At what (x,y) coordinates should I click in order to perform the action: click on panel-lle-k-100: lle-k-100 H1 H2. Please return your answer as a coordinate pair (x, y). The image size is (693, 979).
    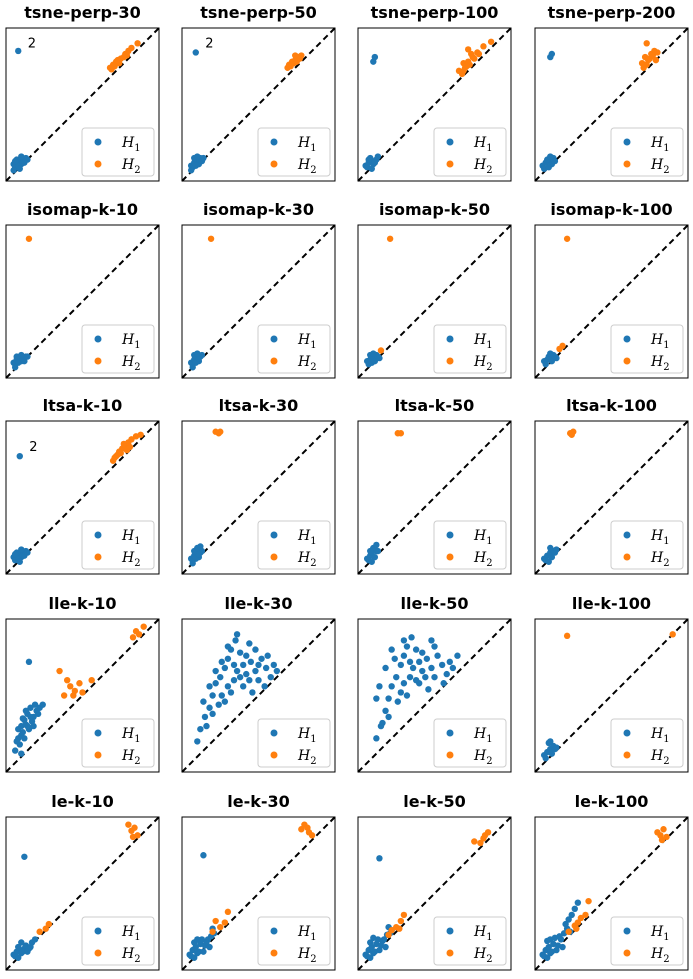
    Looking at the image, I should click on (612, 687).